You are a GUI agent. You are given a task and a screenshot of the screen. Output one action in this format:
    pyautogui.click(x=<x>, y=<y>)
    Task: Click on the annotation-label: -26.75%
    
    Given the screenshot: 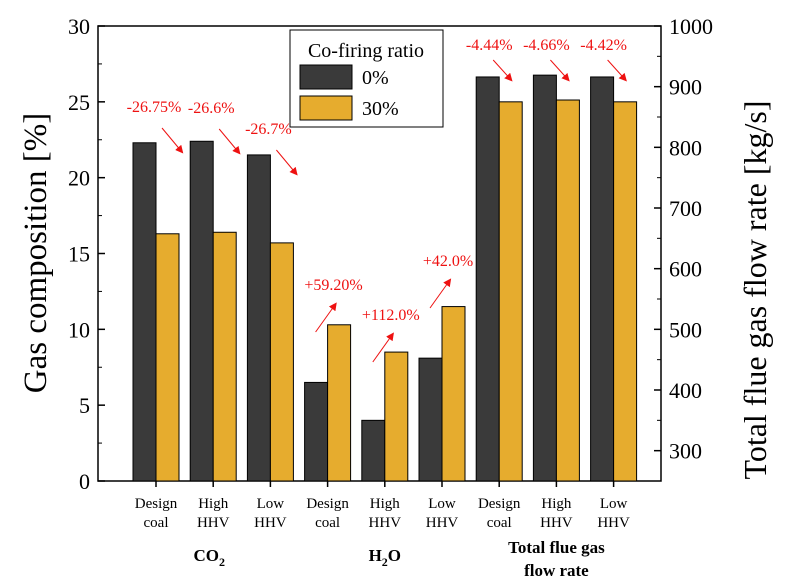 What is the action you would take?
    pyautogui.click(x=154, y=107)
    